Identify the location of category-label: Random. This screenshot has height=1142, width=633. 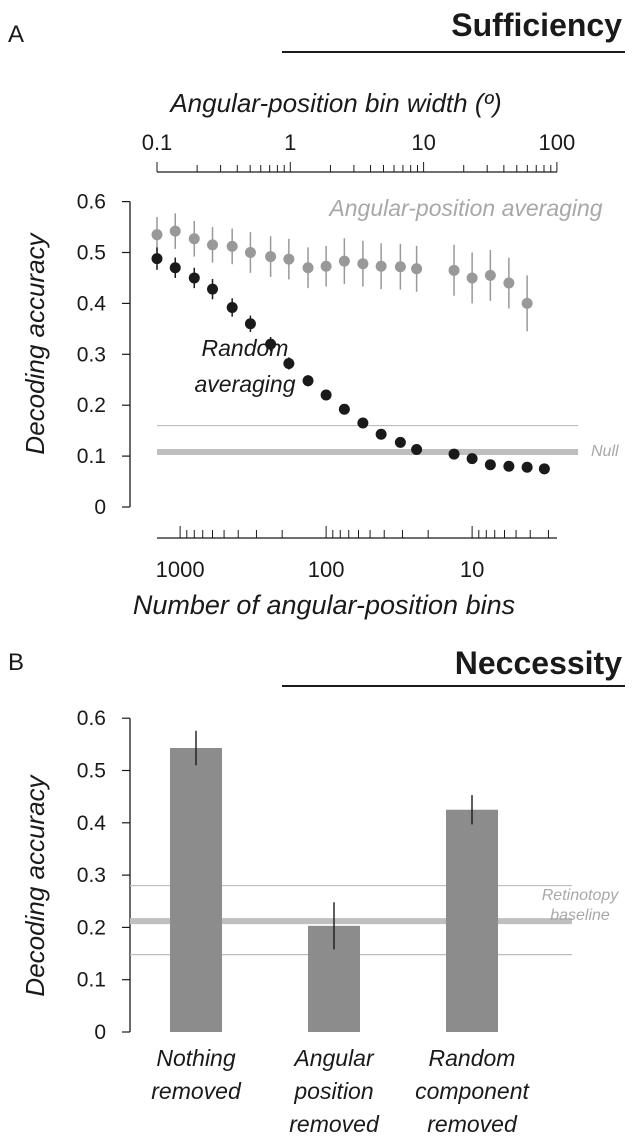
(472, 1058).